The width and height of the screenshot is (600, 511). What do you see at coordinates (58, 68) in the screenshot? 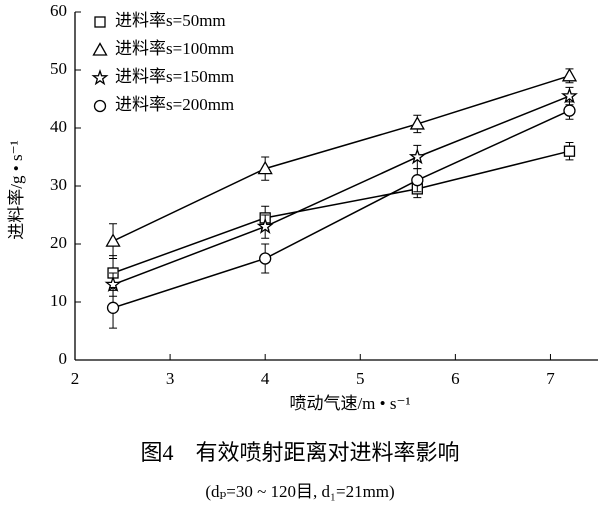
I see `y-tick-label: 50` at bounding box center [58, 68].